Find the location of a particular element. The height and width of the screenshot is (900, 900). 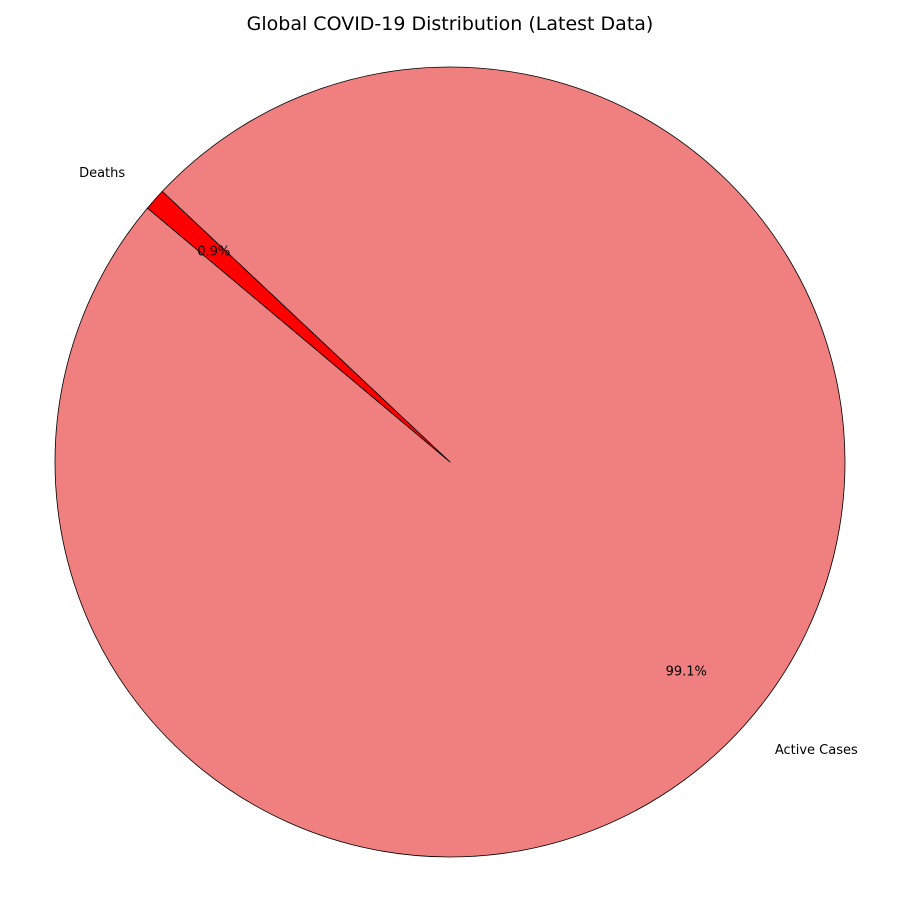

slice-label-active-cases: Active Cases is located at coordinates (816, 750).